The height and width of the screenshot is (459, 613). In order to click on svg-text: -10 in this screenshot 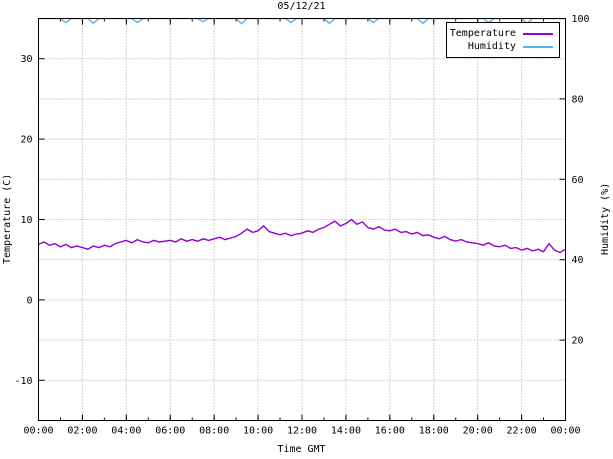, I will do `click(23, 381)`.